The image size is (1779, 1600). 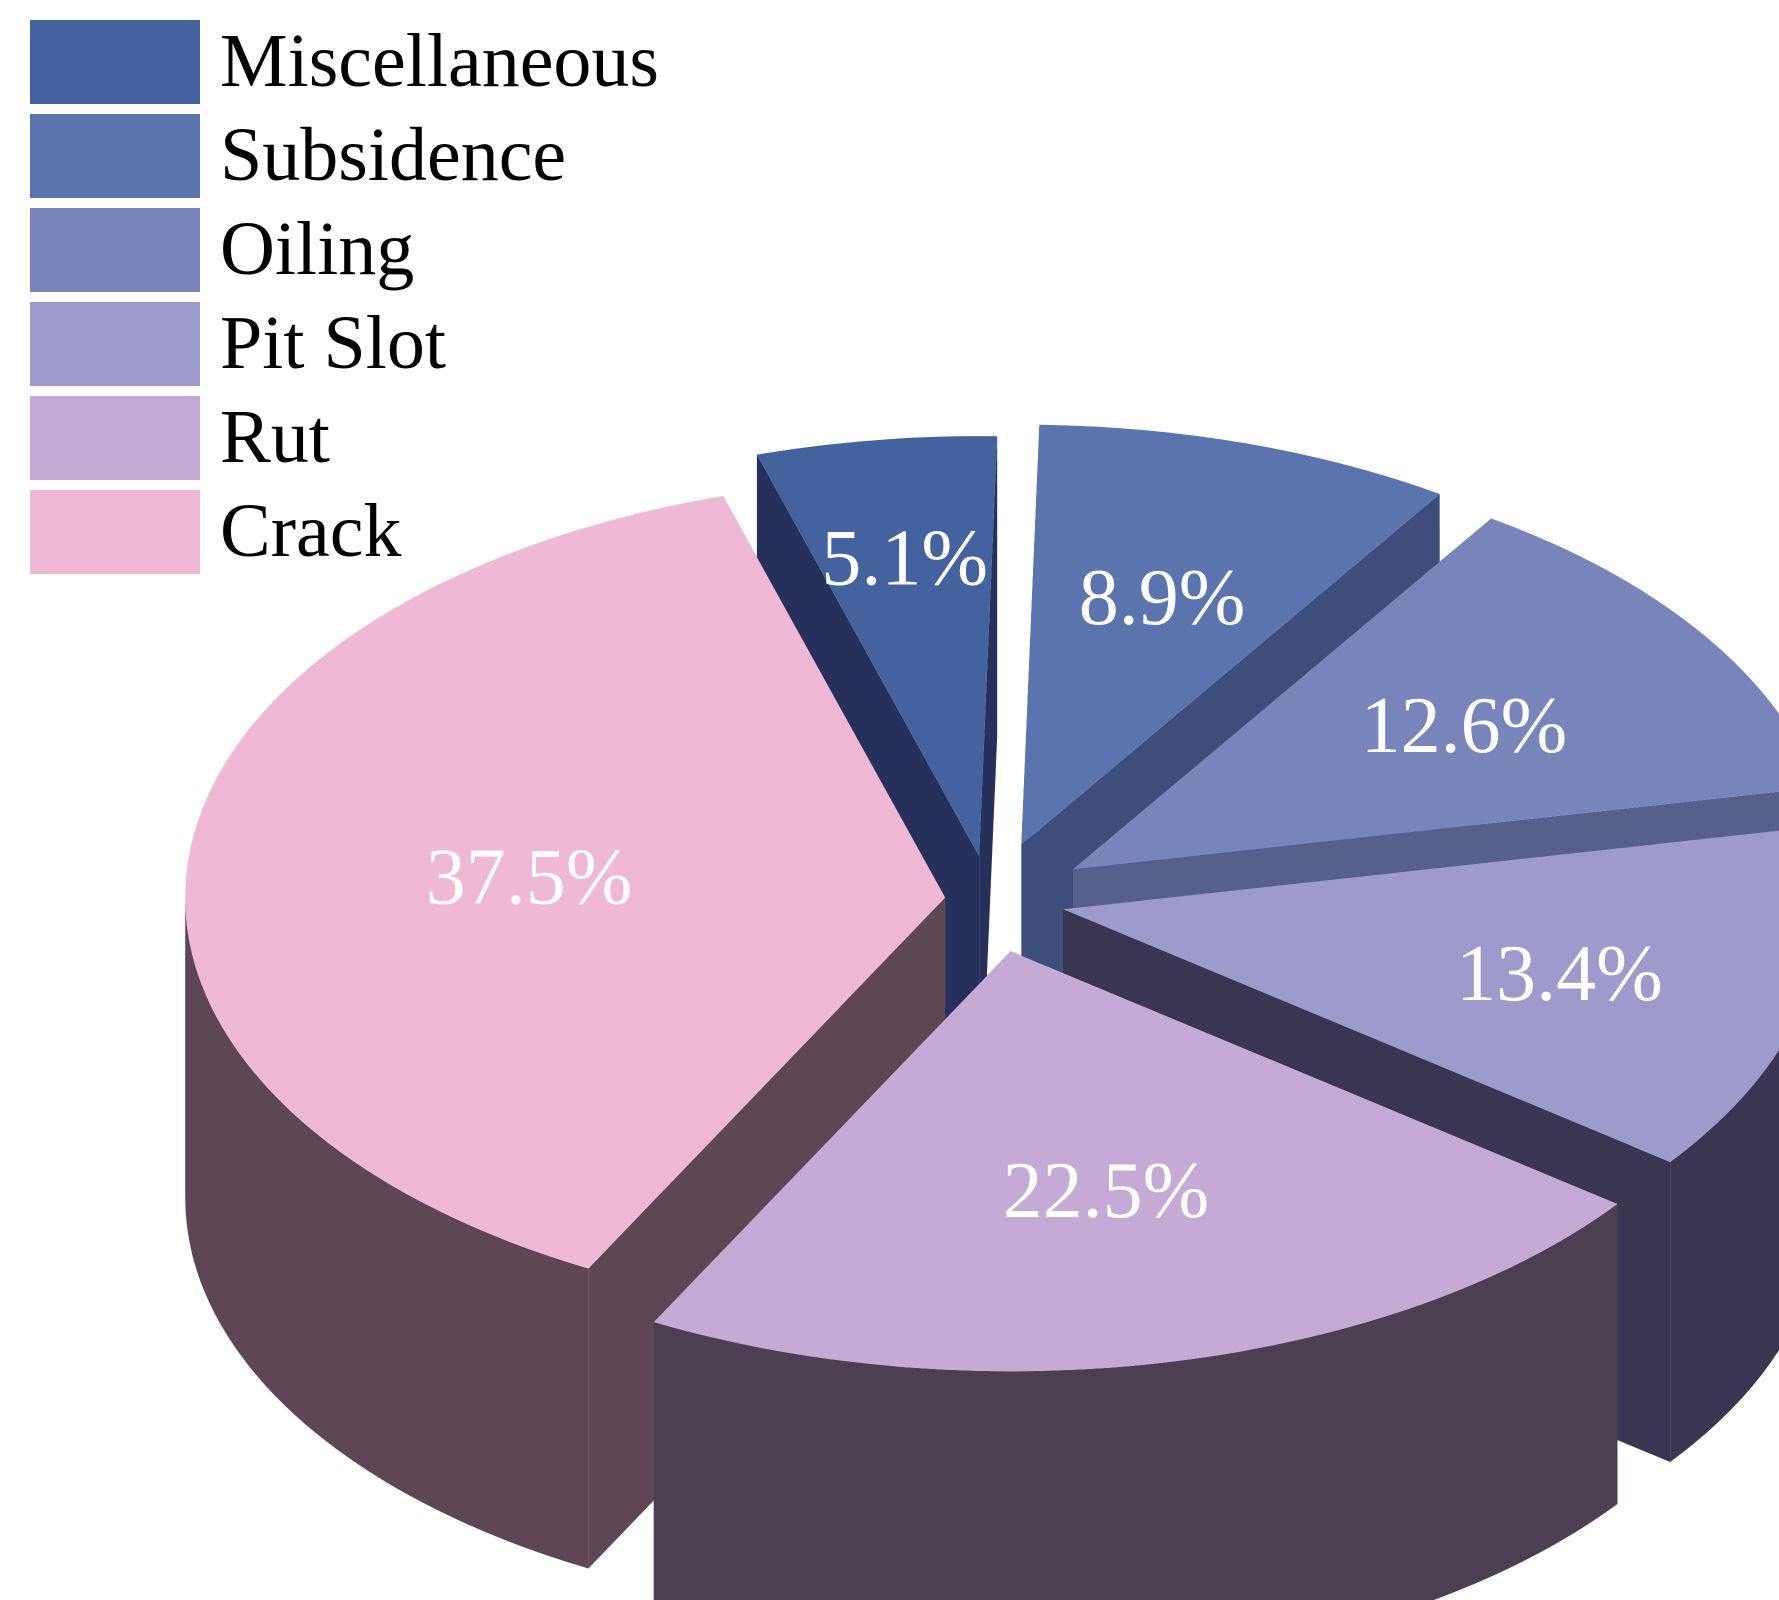 I want to click on legend-item-oiling: Oiling, so click(x=222, y=249).